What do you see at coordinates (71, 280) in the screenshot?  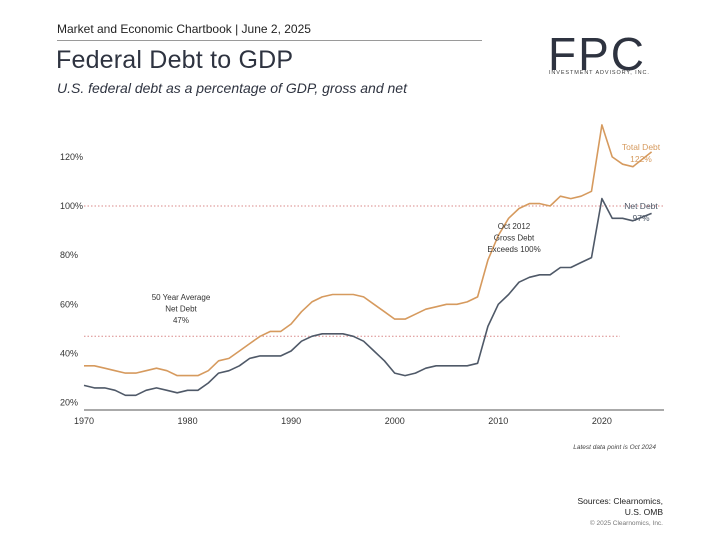 I see `y-axis-ticks: 20% 40% 60% 80% 100% 120%` at bounding box center [71, 280].